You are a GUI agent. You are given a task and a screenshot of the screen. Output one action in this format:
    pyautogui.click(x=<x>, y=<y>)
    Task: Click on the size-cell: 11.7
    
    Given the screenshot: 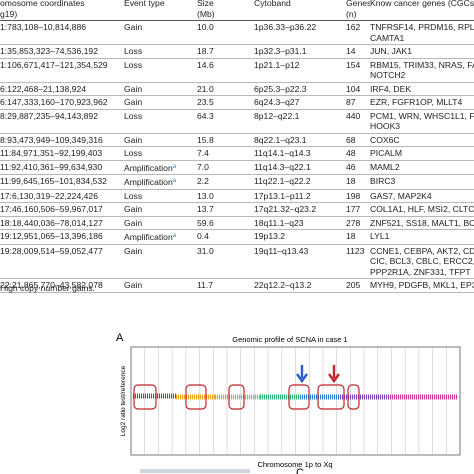 What is the action you would take?
    pyautogui.click(x=225, y=285)
    